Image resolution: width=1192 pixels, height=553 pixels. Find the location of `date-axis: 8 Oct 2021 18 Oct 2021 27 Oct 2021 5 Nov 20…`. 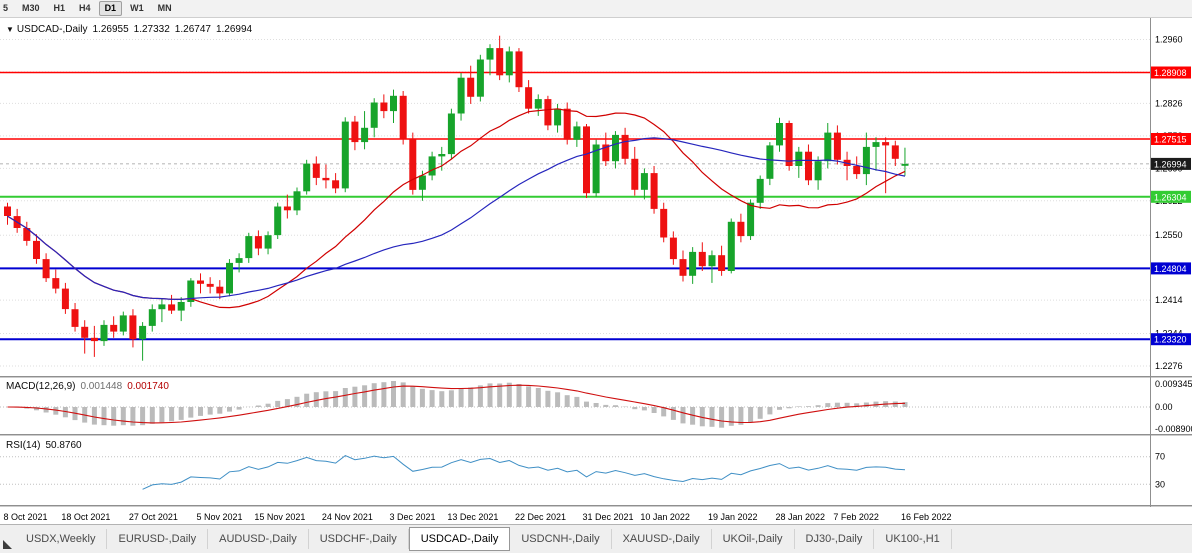

date-axis: 8 Oct 2021 18 Oct 2021 27 Oct 2021 5 Nov 20… is located at coordinates (478, 517).